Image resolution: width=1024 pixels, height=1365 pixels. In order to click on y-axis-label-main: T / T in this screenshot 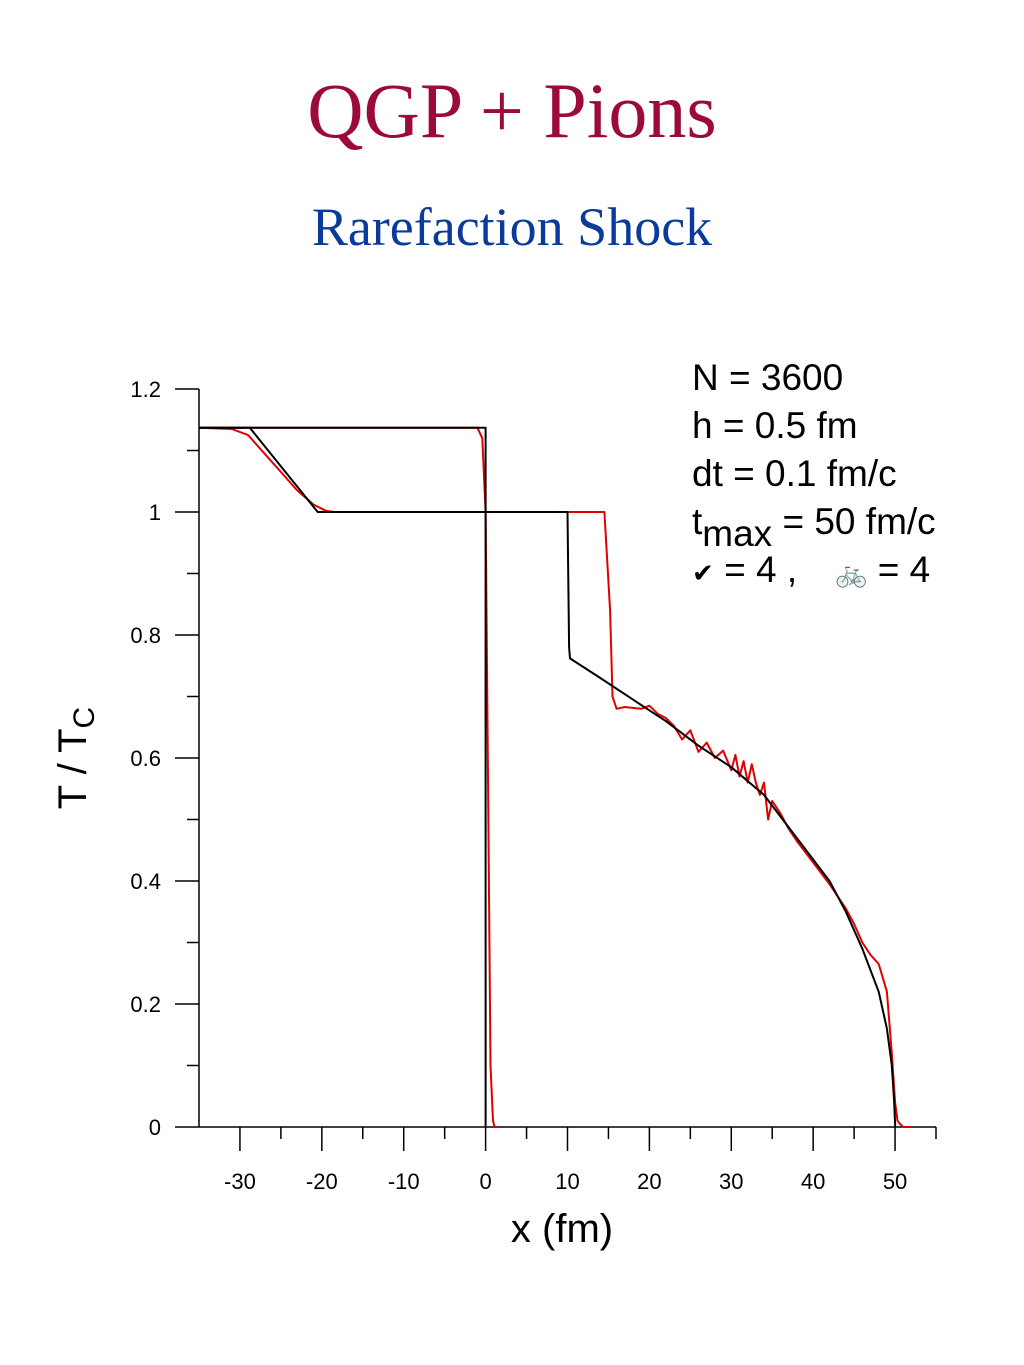, I will do `click(73, 768)`.